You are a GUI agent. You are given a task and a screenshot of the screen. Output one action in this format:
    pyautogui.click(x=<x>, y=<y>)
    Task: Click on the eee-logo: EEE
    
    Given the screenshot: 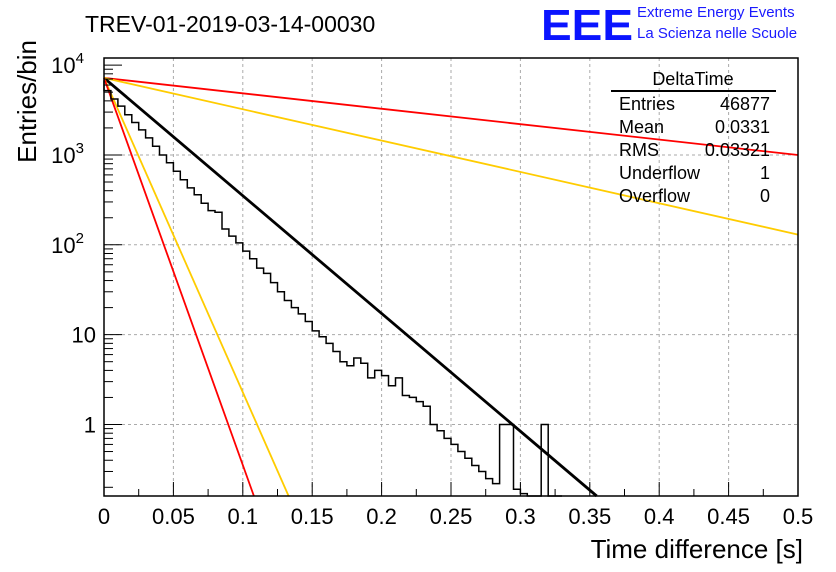 What is the action you would take?
    pyautogui.click(x=587, y=25)
    